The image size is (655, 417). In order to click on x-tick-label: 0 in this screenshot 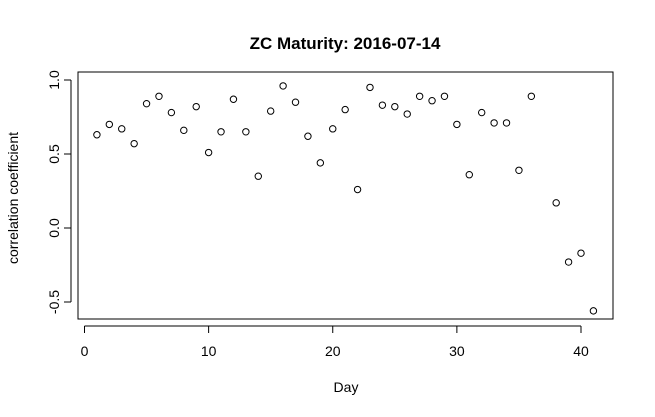, I will do `click(85, 351)`.